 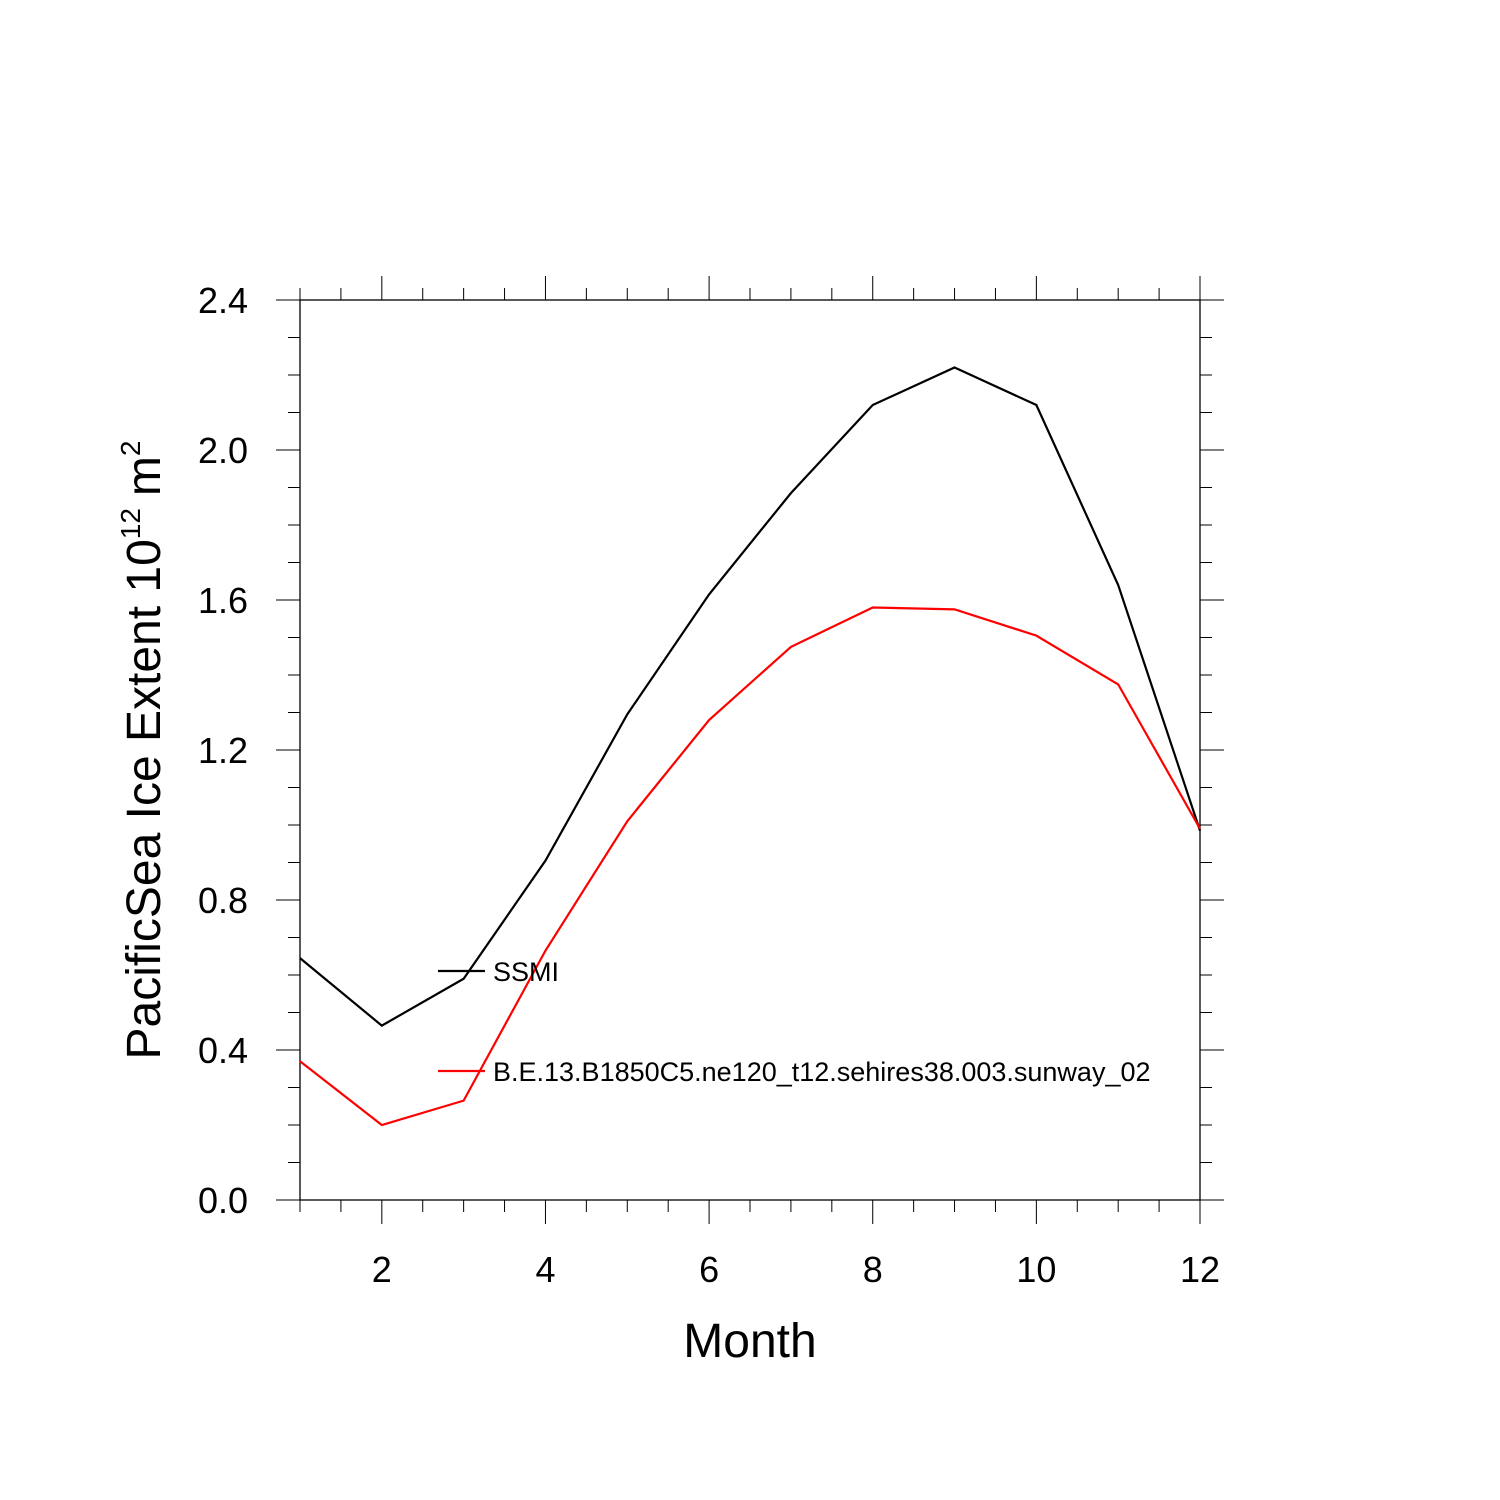 What do you see at coordinates (223, 1200) in the screenshot?
I see `y-tick-label: 0.0` at bounding box center [223, 1200].